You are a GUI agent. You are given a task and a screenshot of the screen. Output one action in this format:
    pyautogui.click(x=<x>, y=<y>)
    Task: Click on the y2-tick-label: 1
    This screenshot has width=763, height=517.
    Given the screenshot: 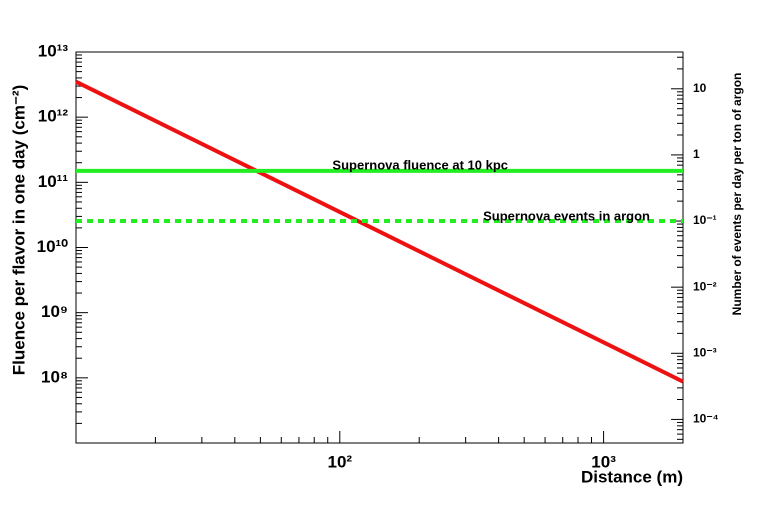 What is the action you would take?
    pyautogui.click(x=696, y=154)
    